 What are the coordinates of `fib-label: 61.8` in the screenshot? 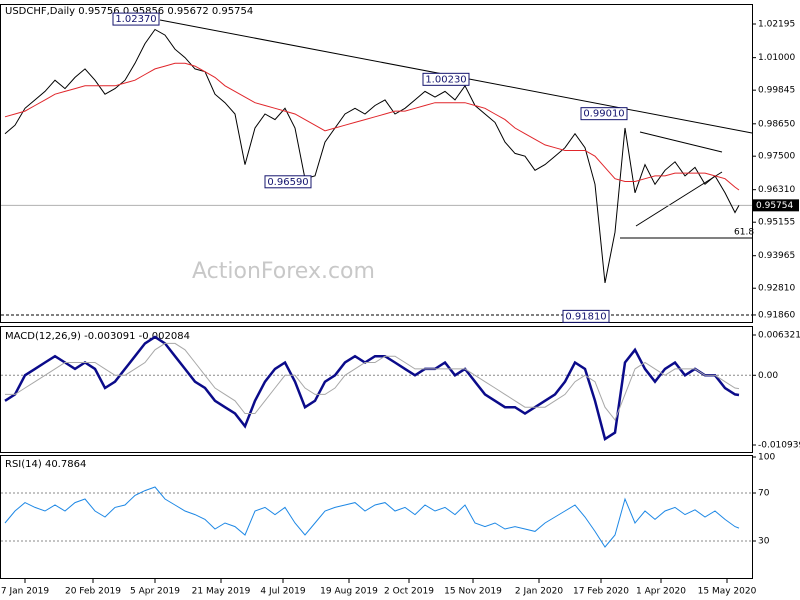 It's located at (744, 233).